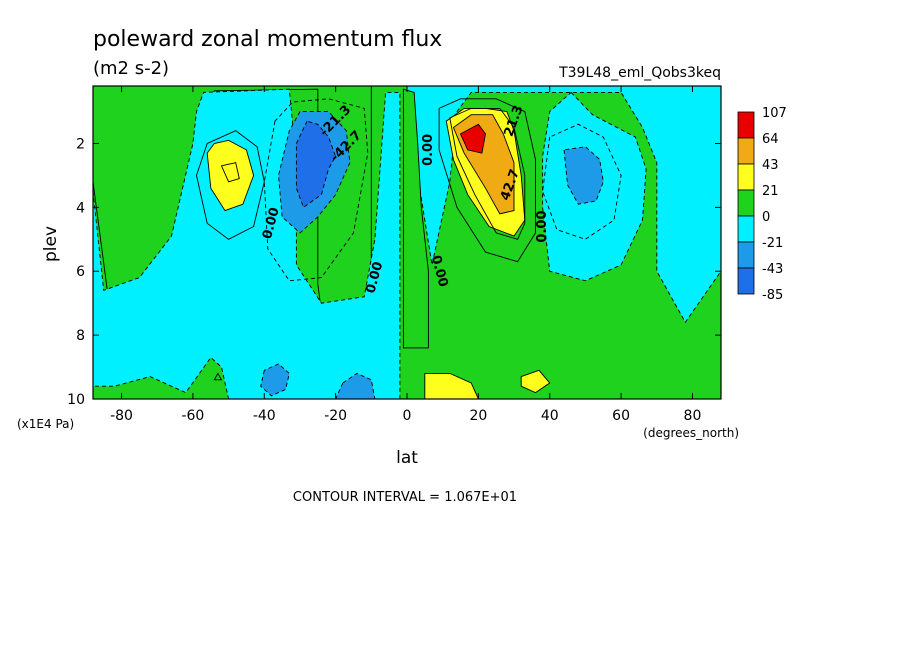 The image size is (904, 654). What do you see at coordinates (621, 416) in the screenshot?
I see `x-tick-label: 60` at bounding box center [621, 416].